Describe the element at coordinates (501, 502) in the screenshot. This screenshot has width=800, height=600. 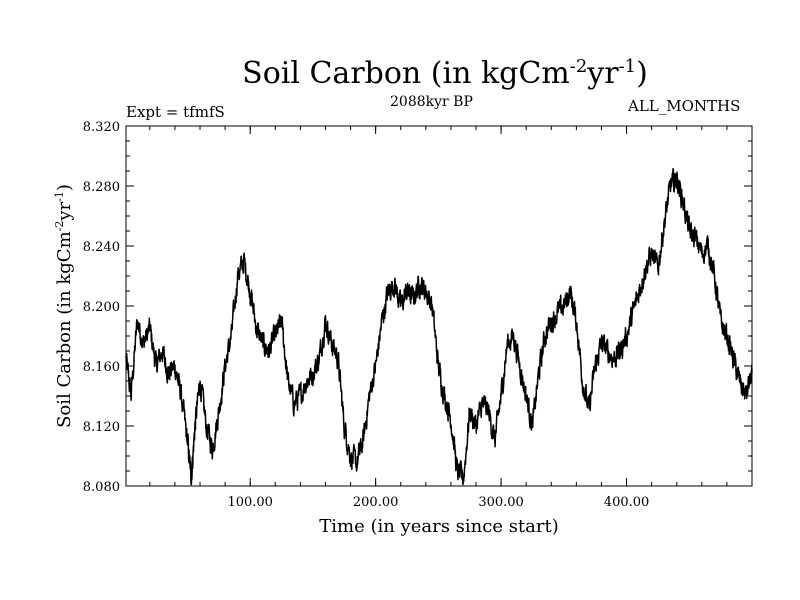
I see `x-tick-label: 300.00` at that location.